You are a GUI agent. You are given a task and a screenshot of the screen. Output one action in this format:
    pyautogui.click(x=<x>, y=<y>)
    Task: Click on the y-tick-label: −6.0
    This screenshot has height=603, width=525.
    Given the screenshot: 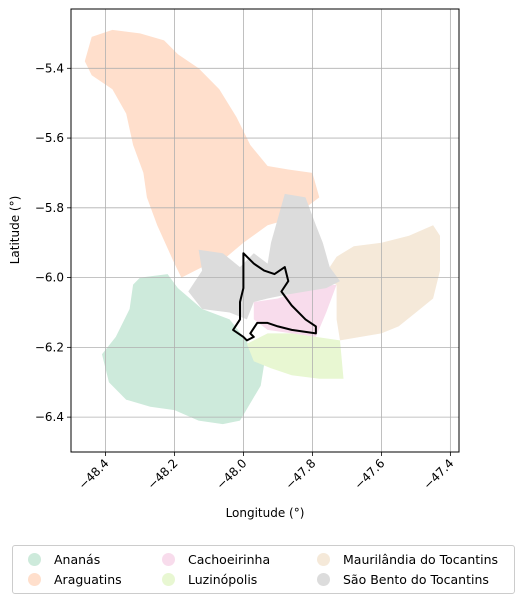 What is the action you would take?
    pyautogui.click(x=49, y=278)
    